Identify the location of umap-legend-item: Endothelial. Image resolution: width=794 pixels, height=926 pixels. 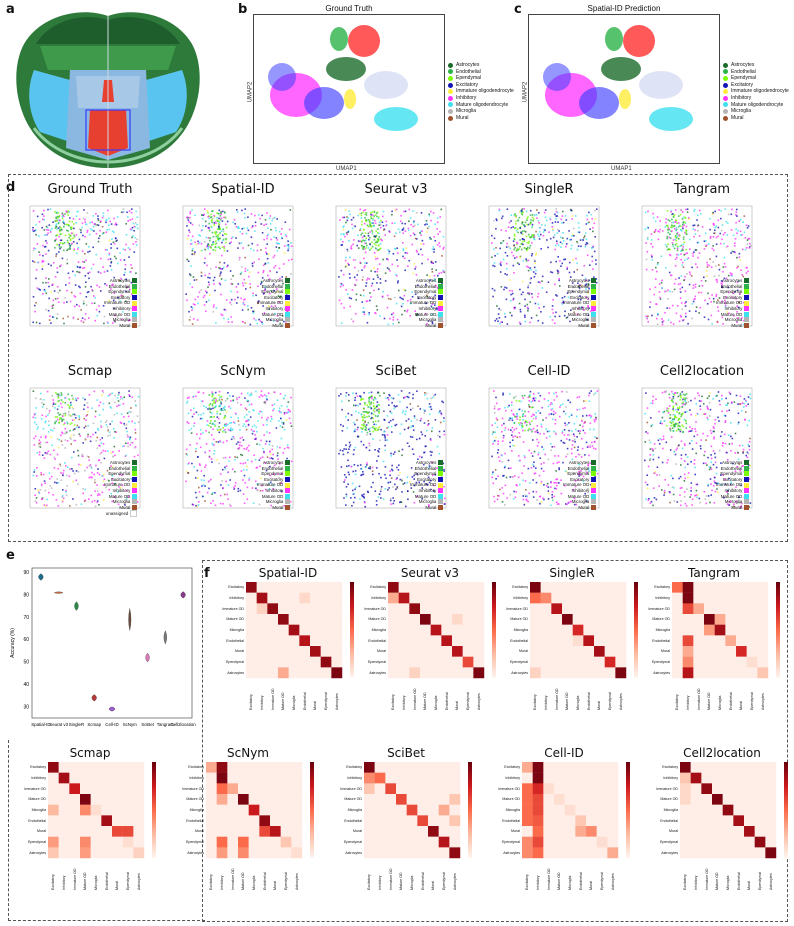
(756, 72).